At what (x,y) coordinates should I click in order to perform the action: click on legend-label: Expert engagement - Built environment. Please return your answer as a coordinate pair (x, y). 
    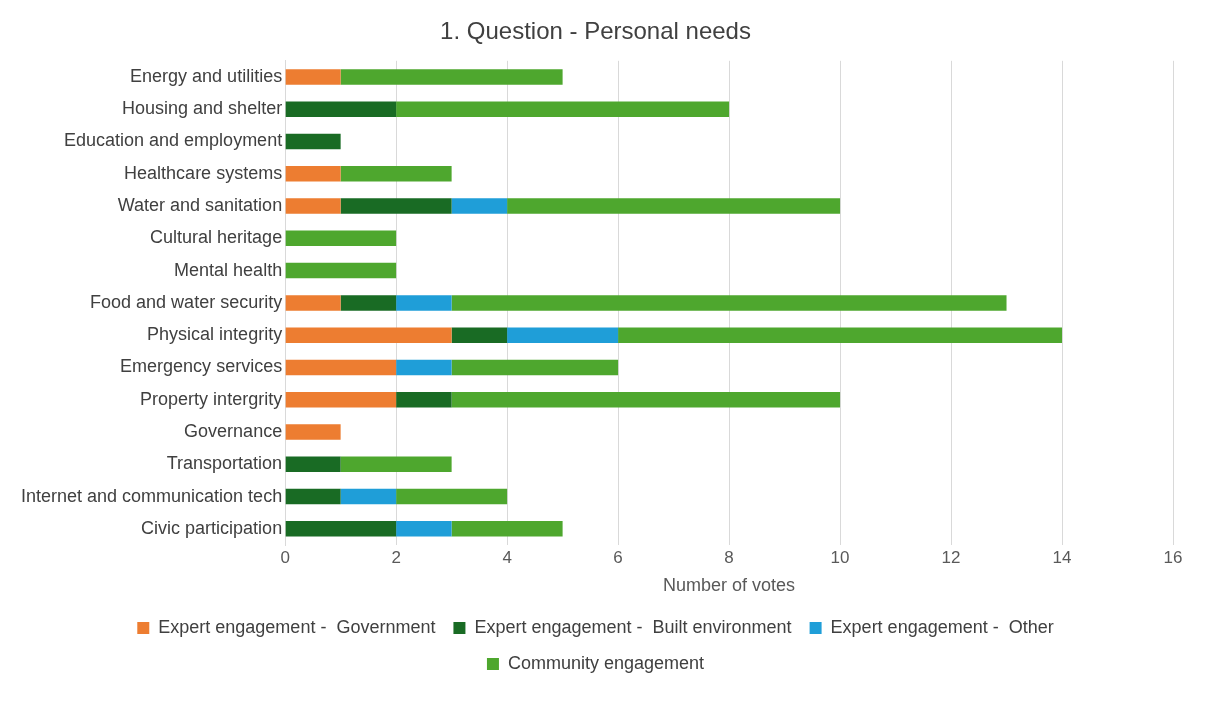
    Looking at the image, I should click on (633, 626).